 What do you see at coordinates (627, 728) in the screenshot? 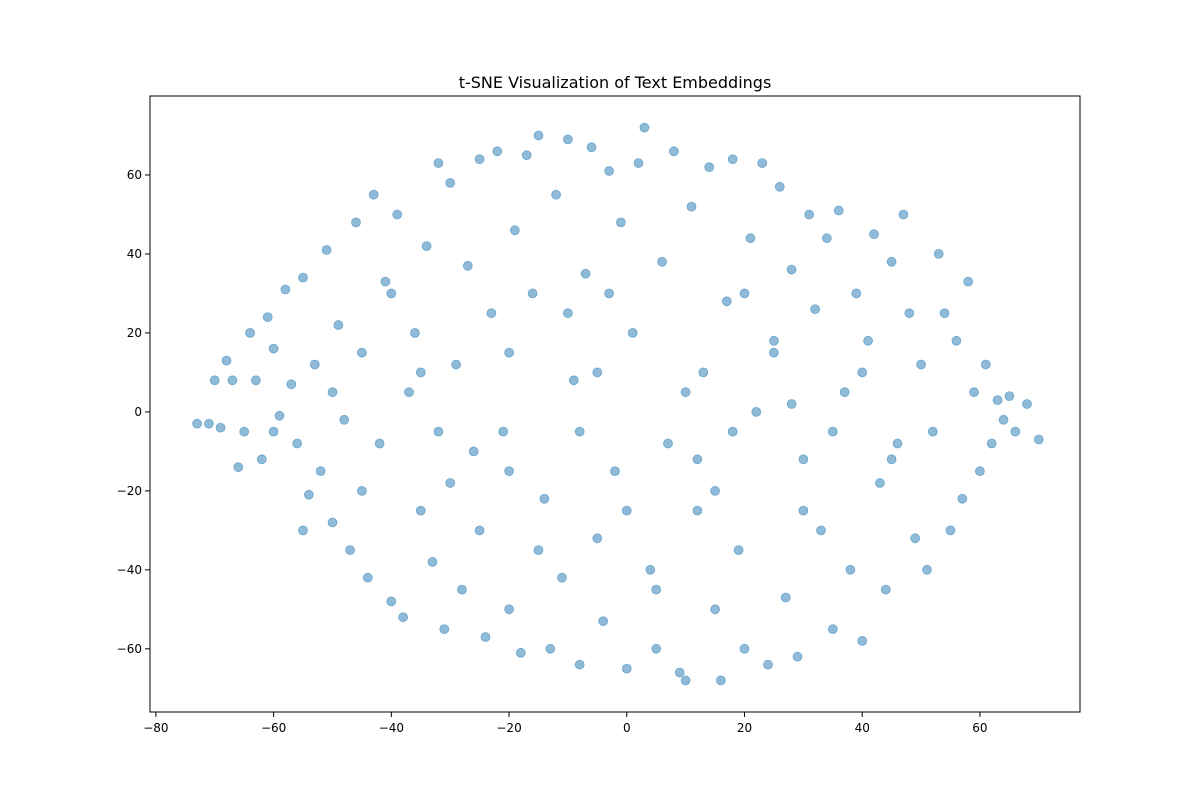
I see `x-tick-label: 0` at bounding box center [627, 728].